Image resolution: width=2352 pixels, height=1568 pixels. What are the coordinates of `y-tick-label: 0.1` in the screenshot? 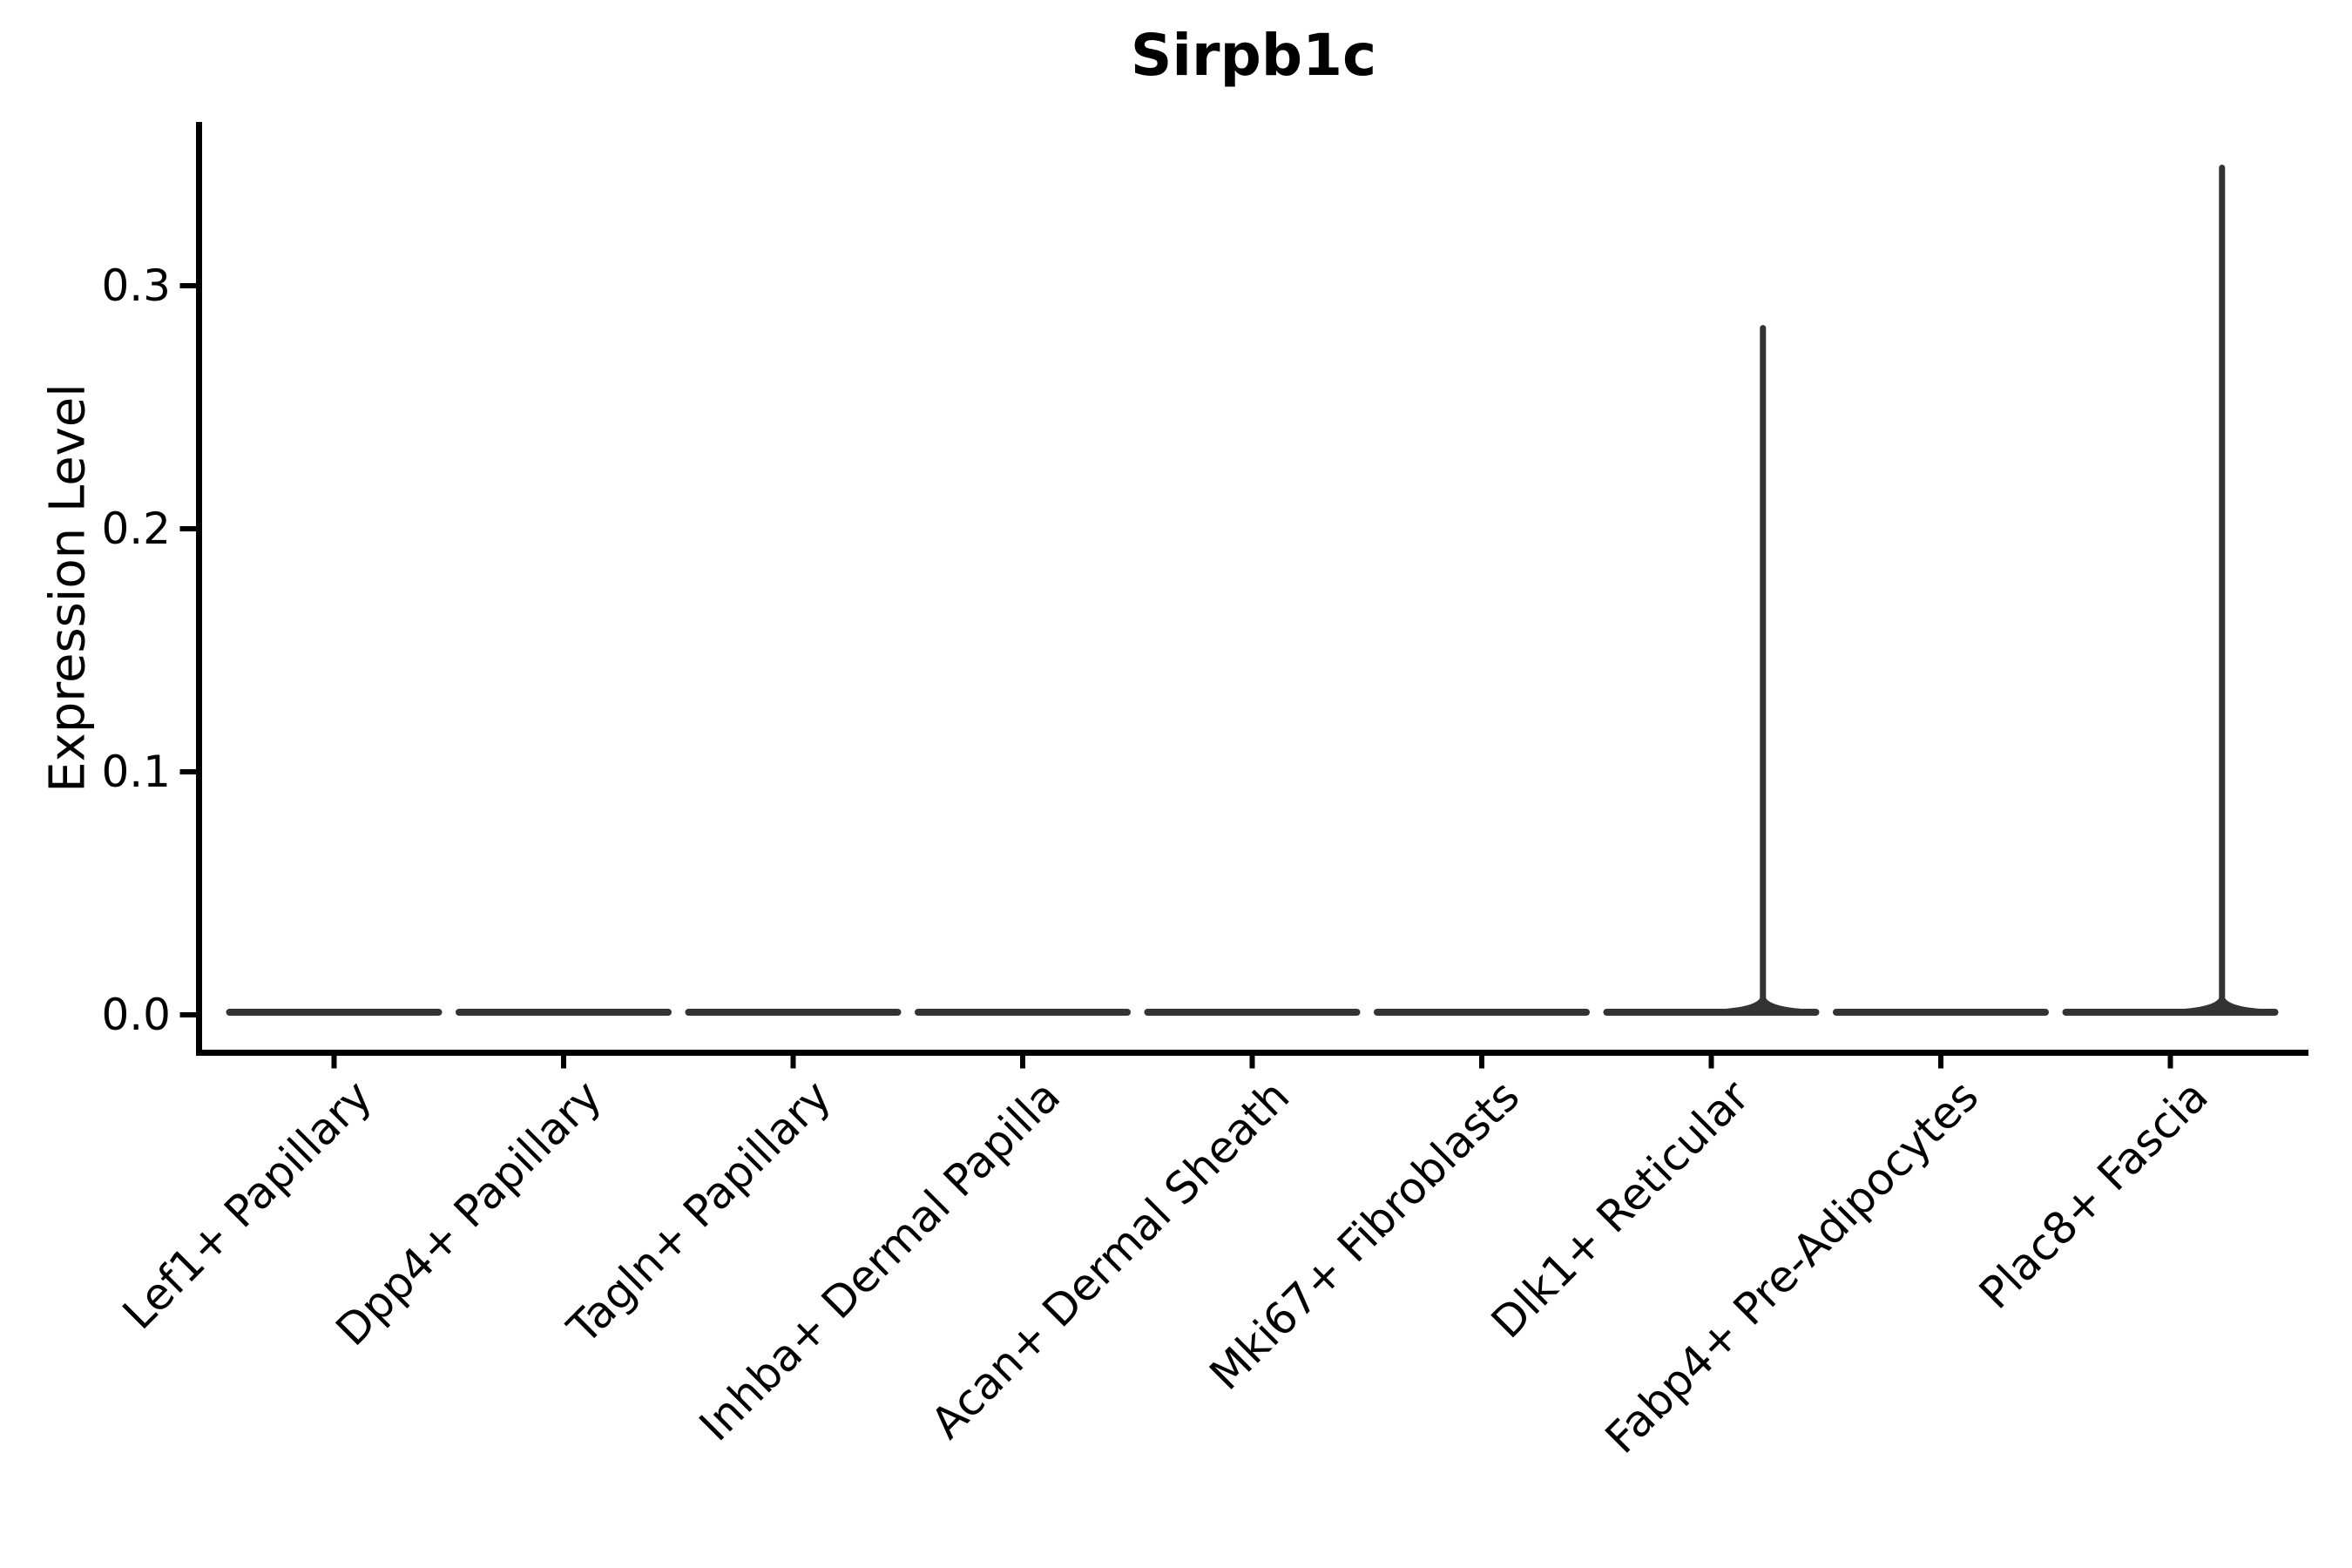 It's located at (136, 772).